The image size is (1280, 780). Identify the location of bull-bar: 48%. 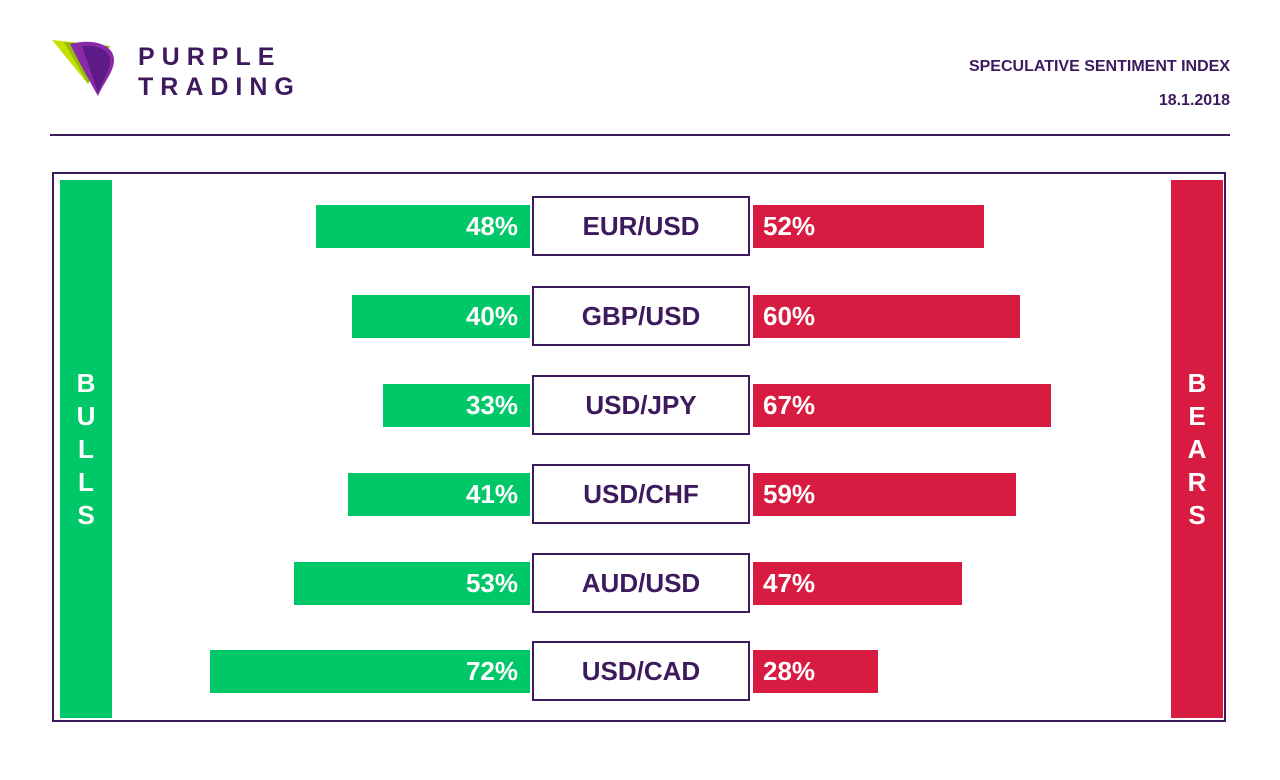
(423, 226).